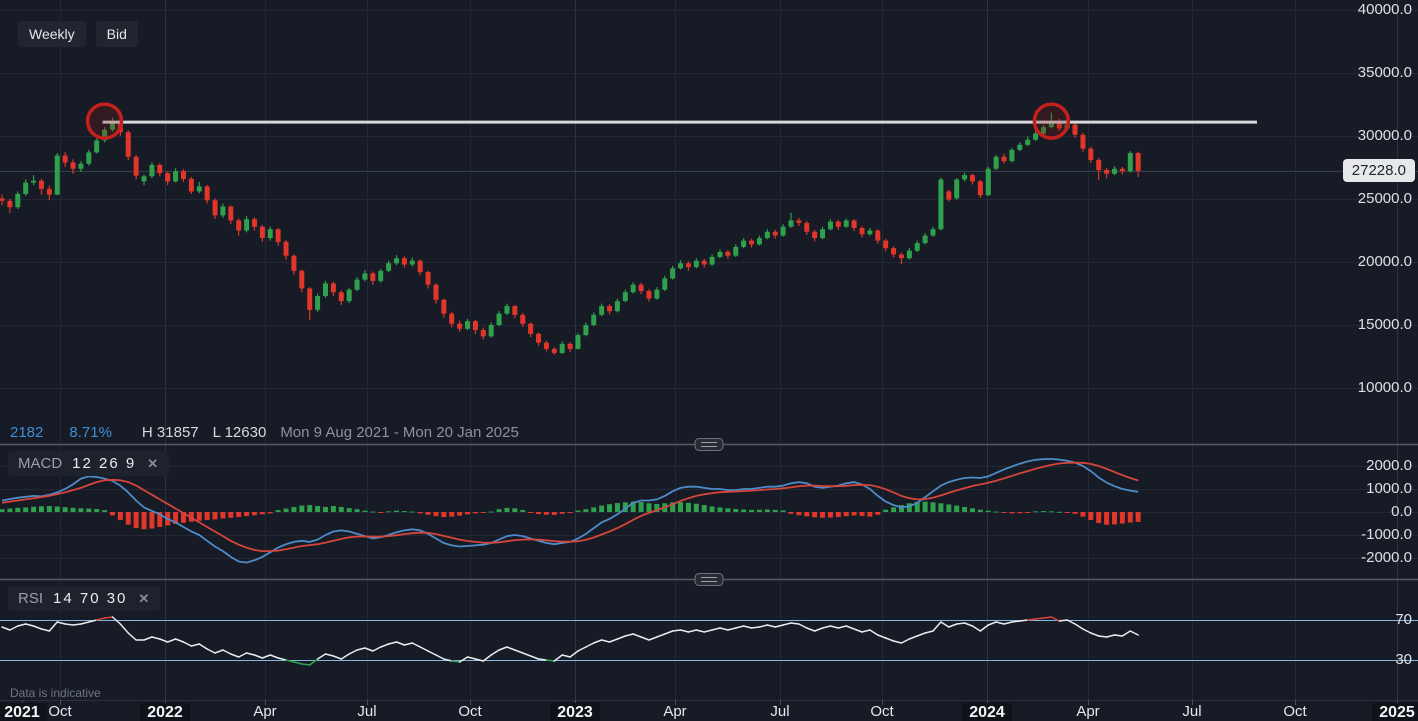 The width and height of the screenshot is (1418, 721). I want to click on macd-axis-tick: 1000.0, so click(1389, 488).